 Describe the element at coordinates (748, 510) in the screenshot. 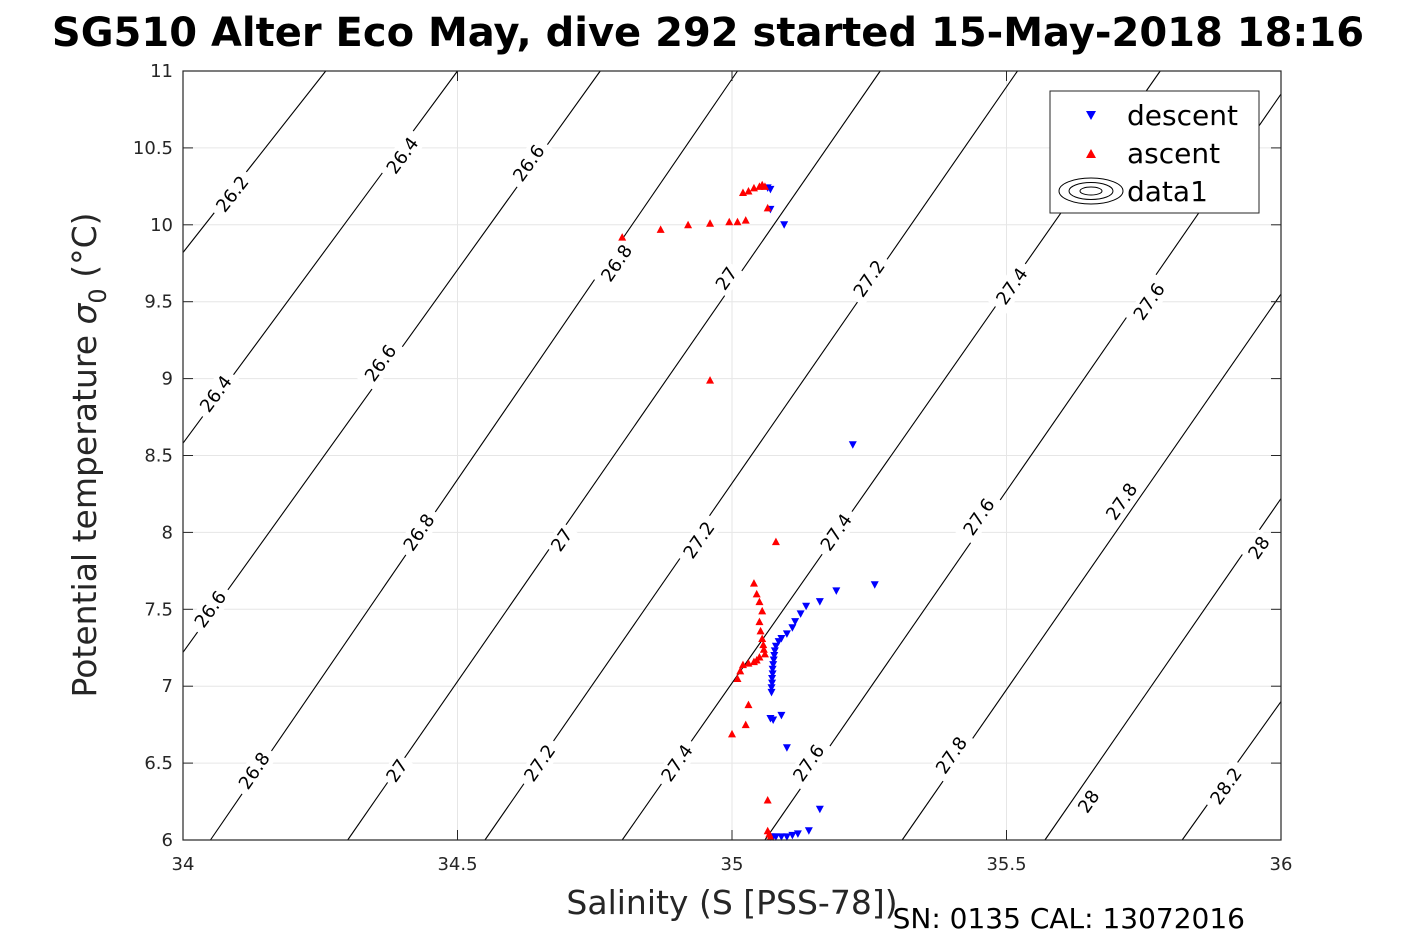

I see `data-markers` at that location.